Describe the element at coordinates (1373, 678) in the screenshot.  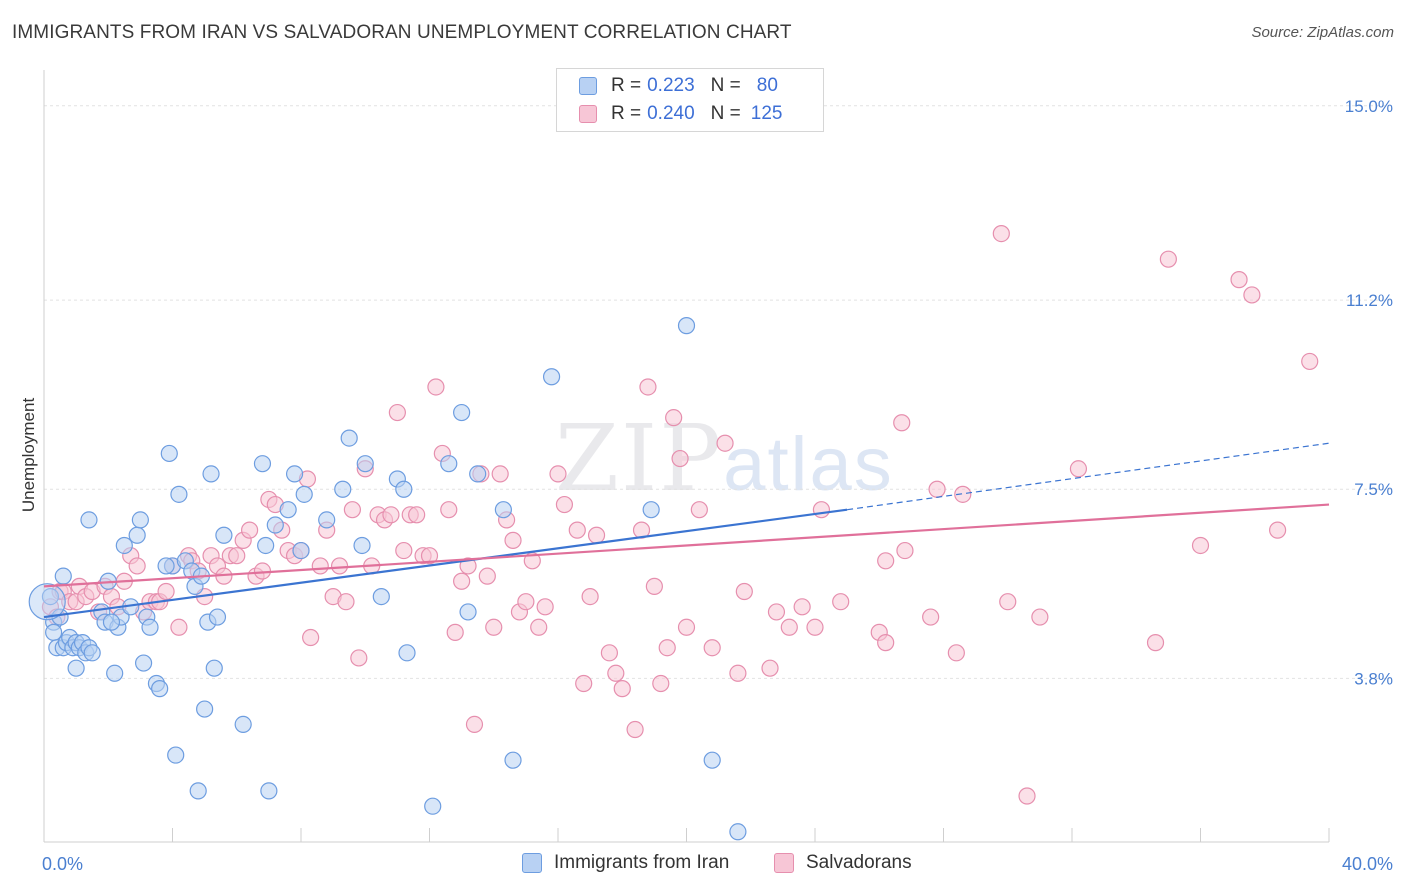
I see `y-tick-label: 3.8%` at that location.